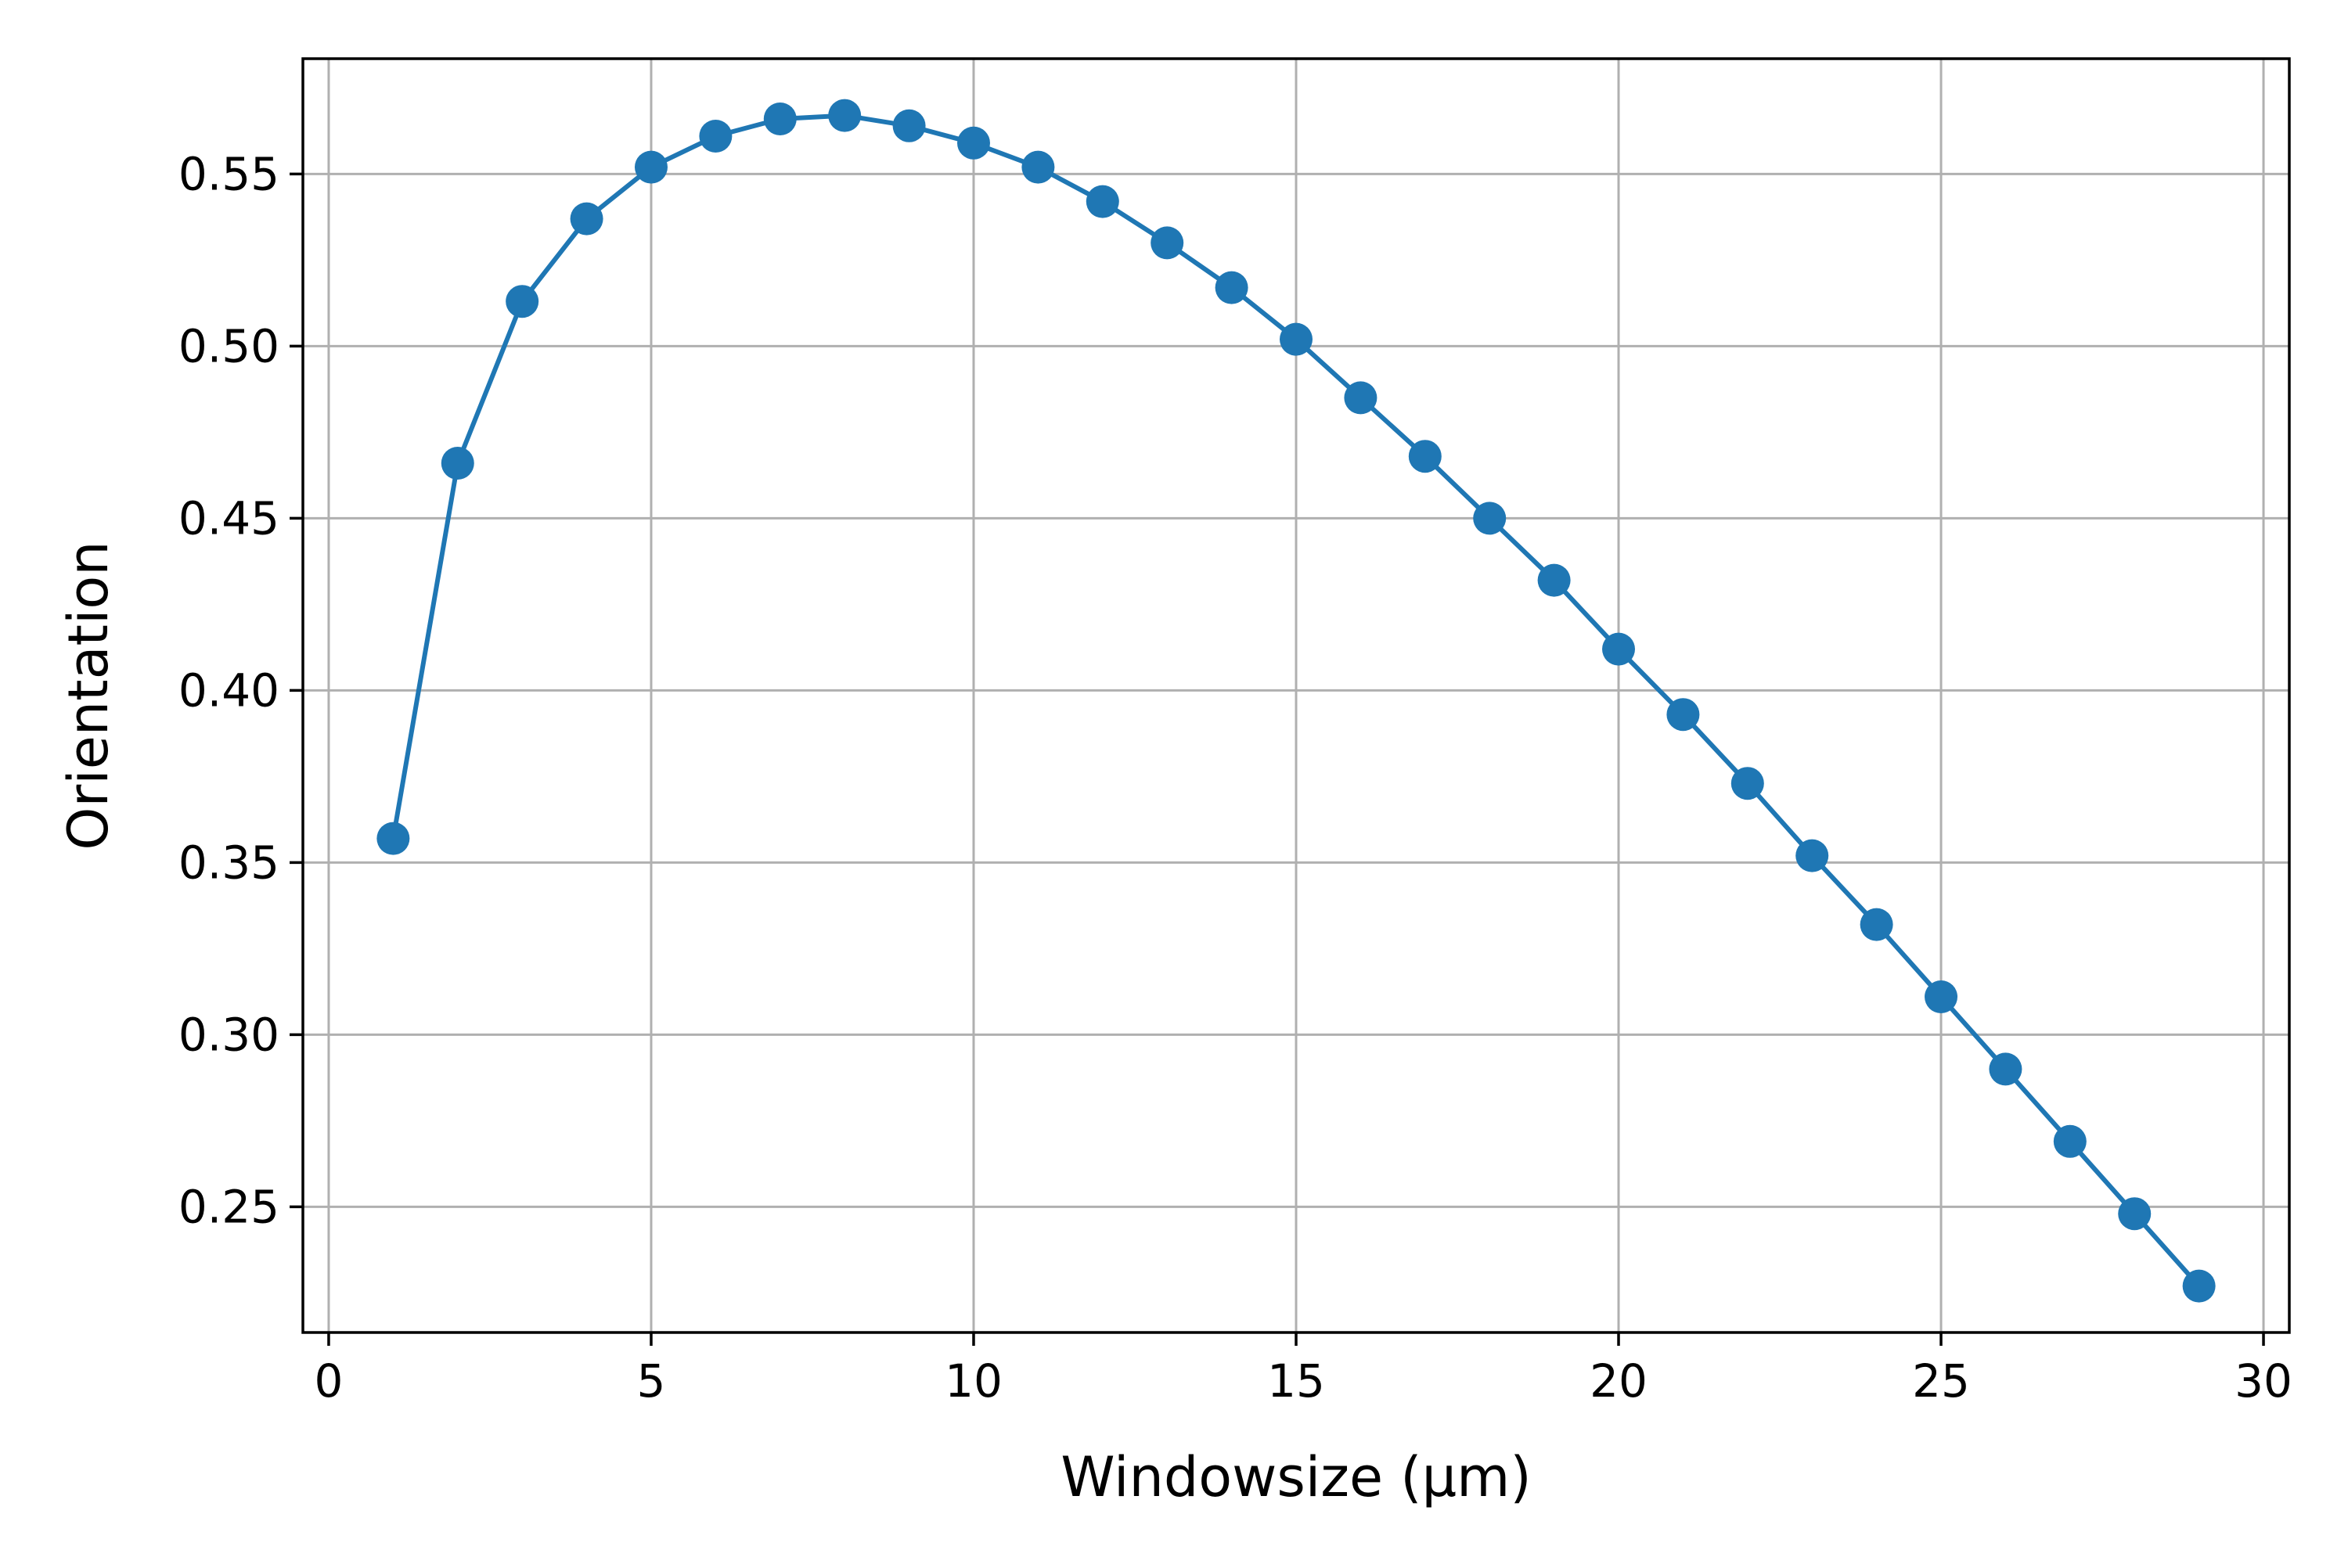  I want to click on x-axis-title: Windowsize (µm), so click(1296, 1477).